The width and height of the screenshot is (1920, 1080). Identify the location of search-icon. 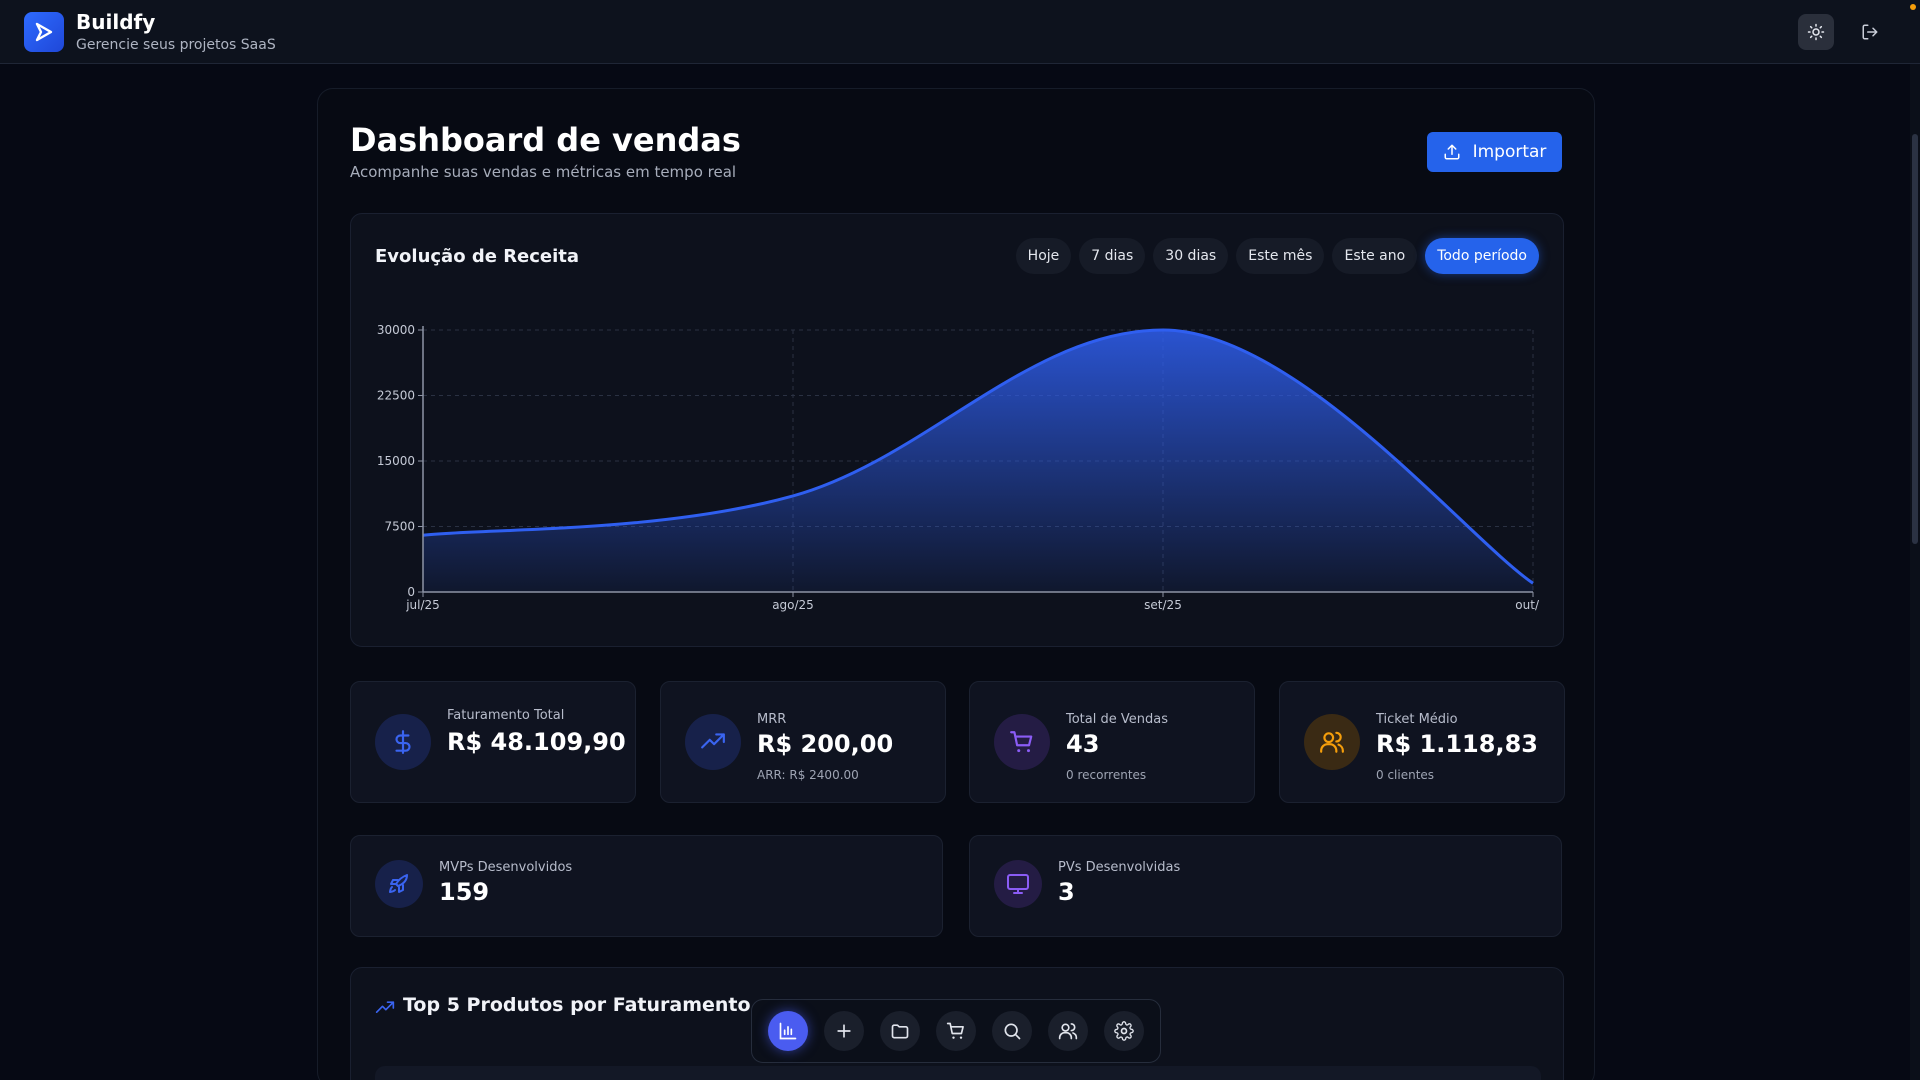
(1012, 1031).